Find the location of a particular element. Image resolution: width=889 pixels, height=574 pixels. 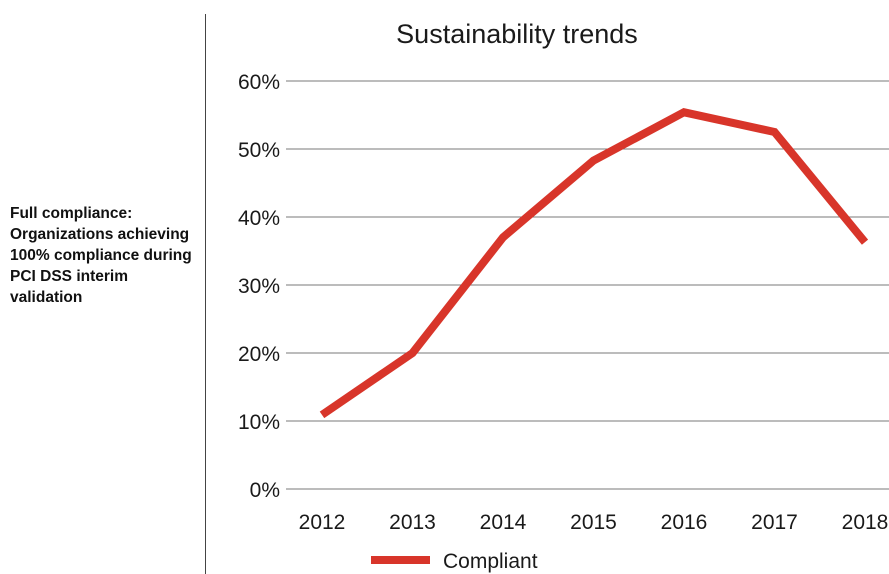

y-tick-label: 40% is located at coordinates (259, 218).